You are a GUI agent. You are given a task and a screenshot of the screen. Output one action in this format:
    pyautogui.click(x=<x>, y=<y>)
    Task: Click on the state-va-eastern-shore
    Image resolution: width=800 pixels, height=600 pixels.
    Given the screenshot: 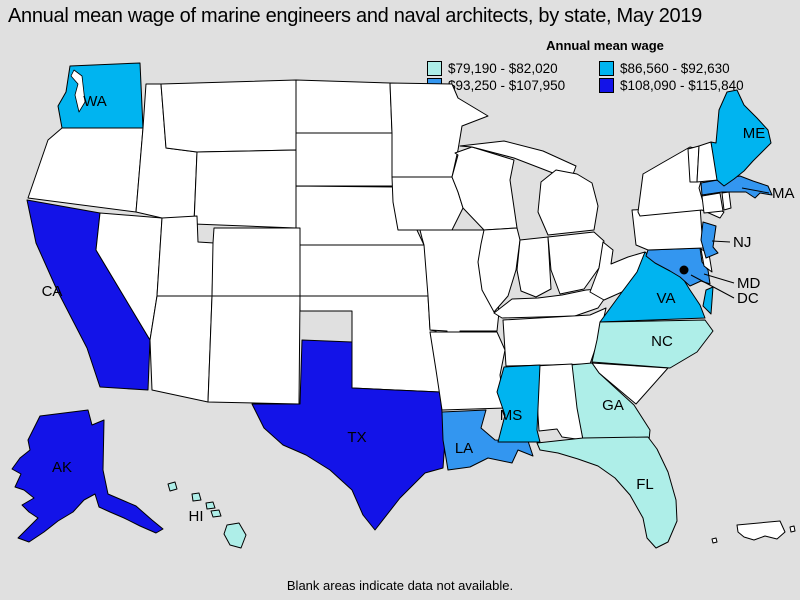 What is the action you would take?
    pyautogui.click(x=708, y=300)
    